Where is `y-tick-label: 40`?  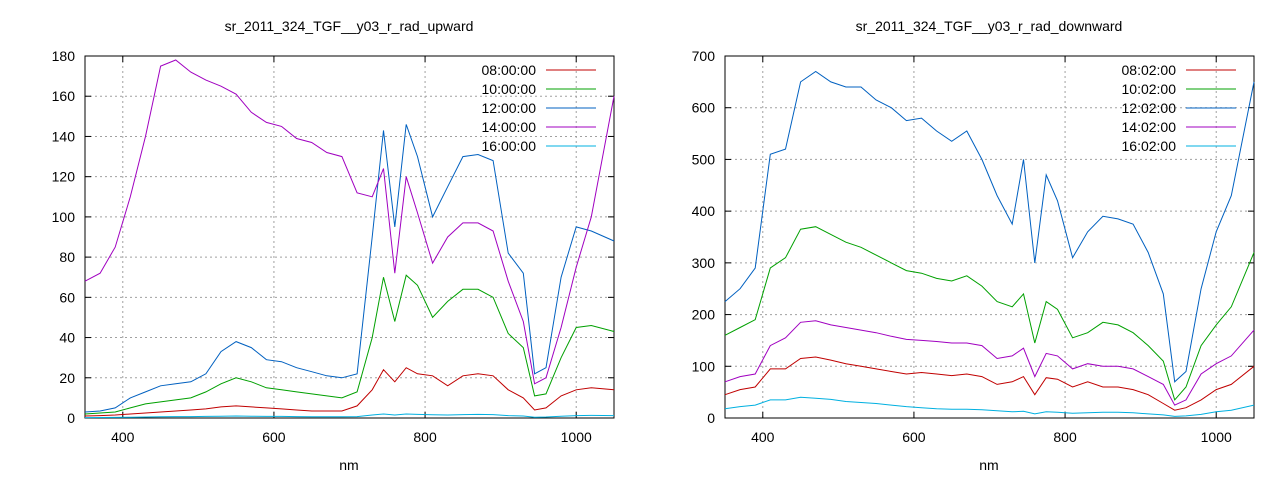 y-tick-label: 40 is located at coordinates (67, 338).